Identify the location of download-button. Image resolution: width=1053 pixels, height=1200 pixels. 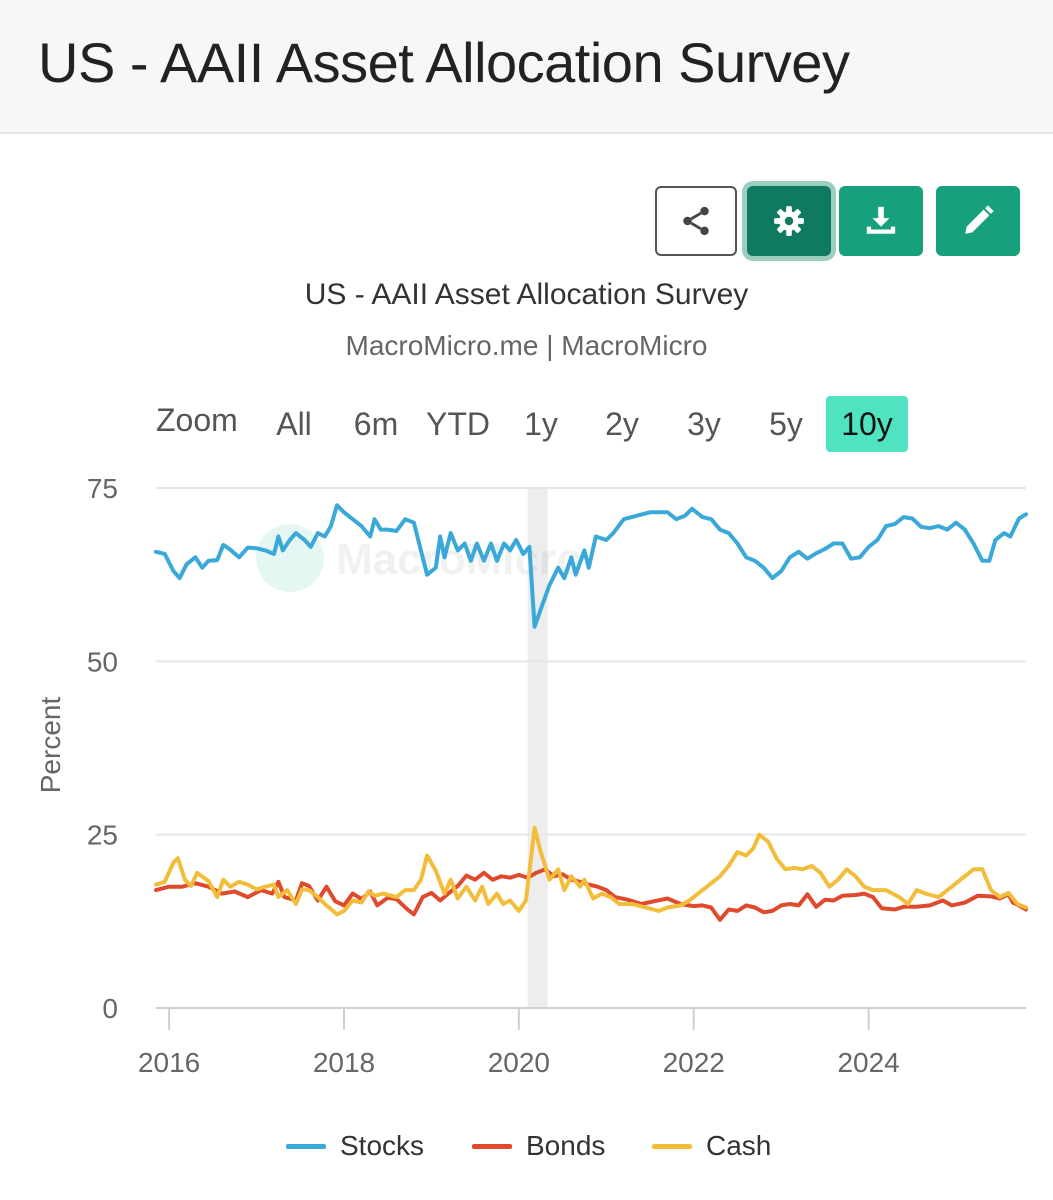
(881, 221).